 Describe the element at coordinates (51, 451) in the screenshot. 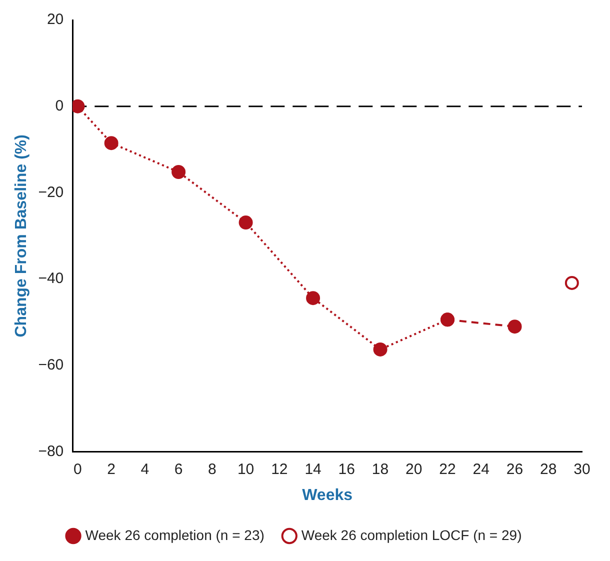

I see `y-tick-label: −80` at that location.